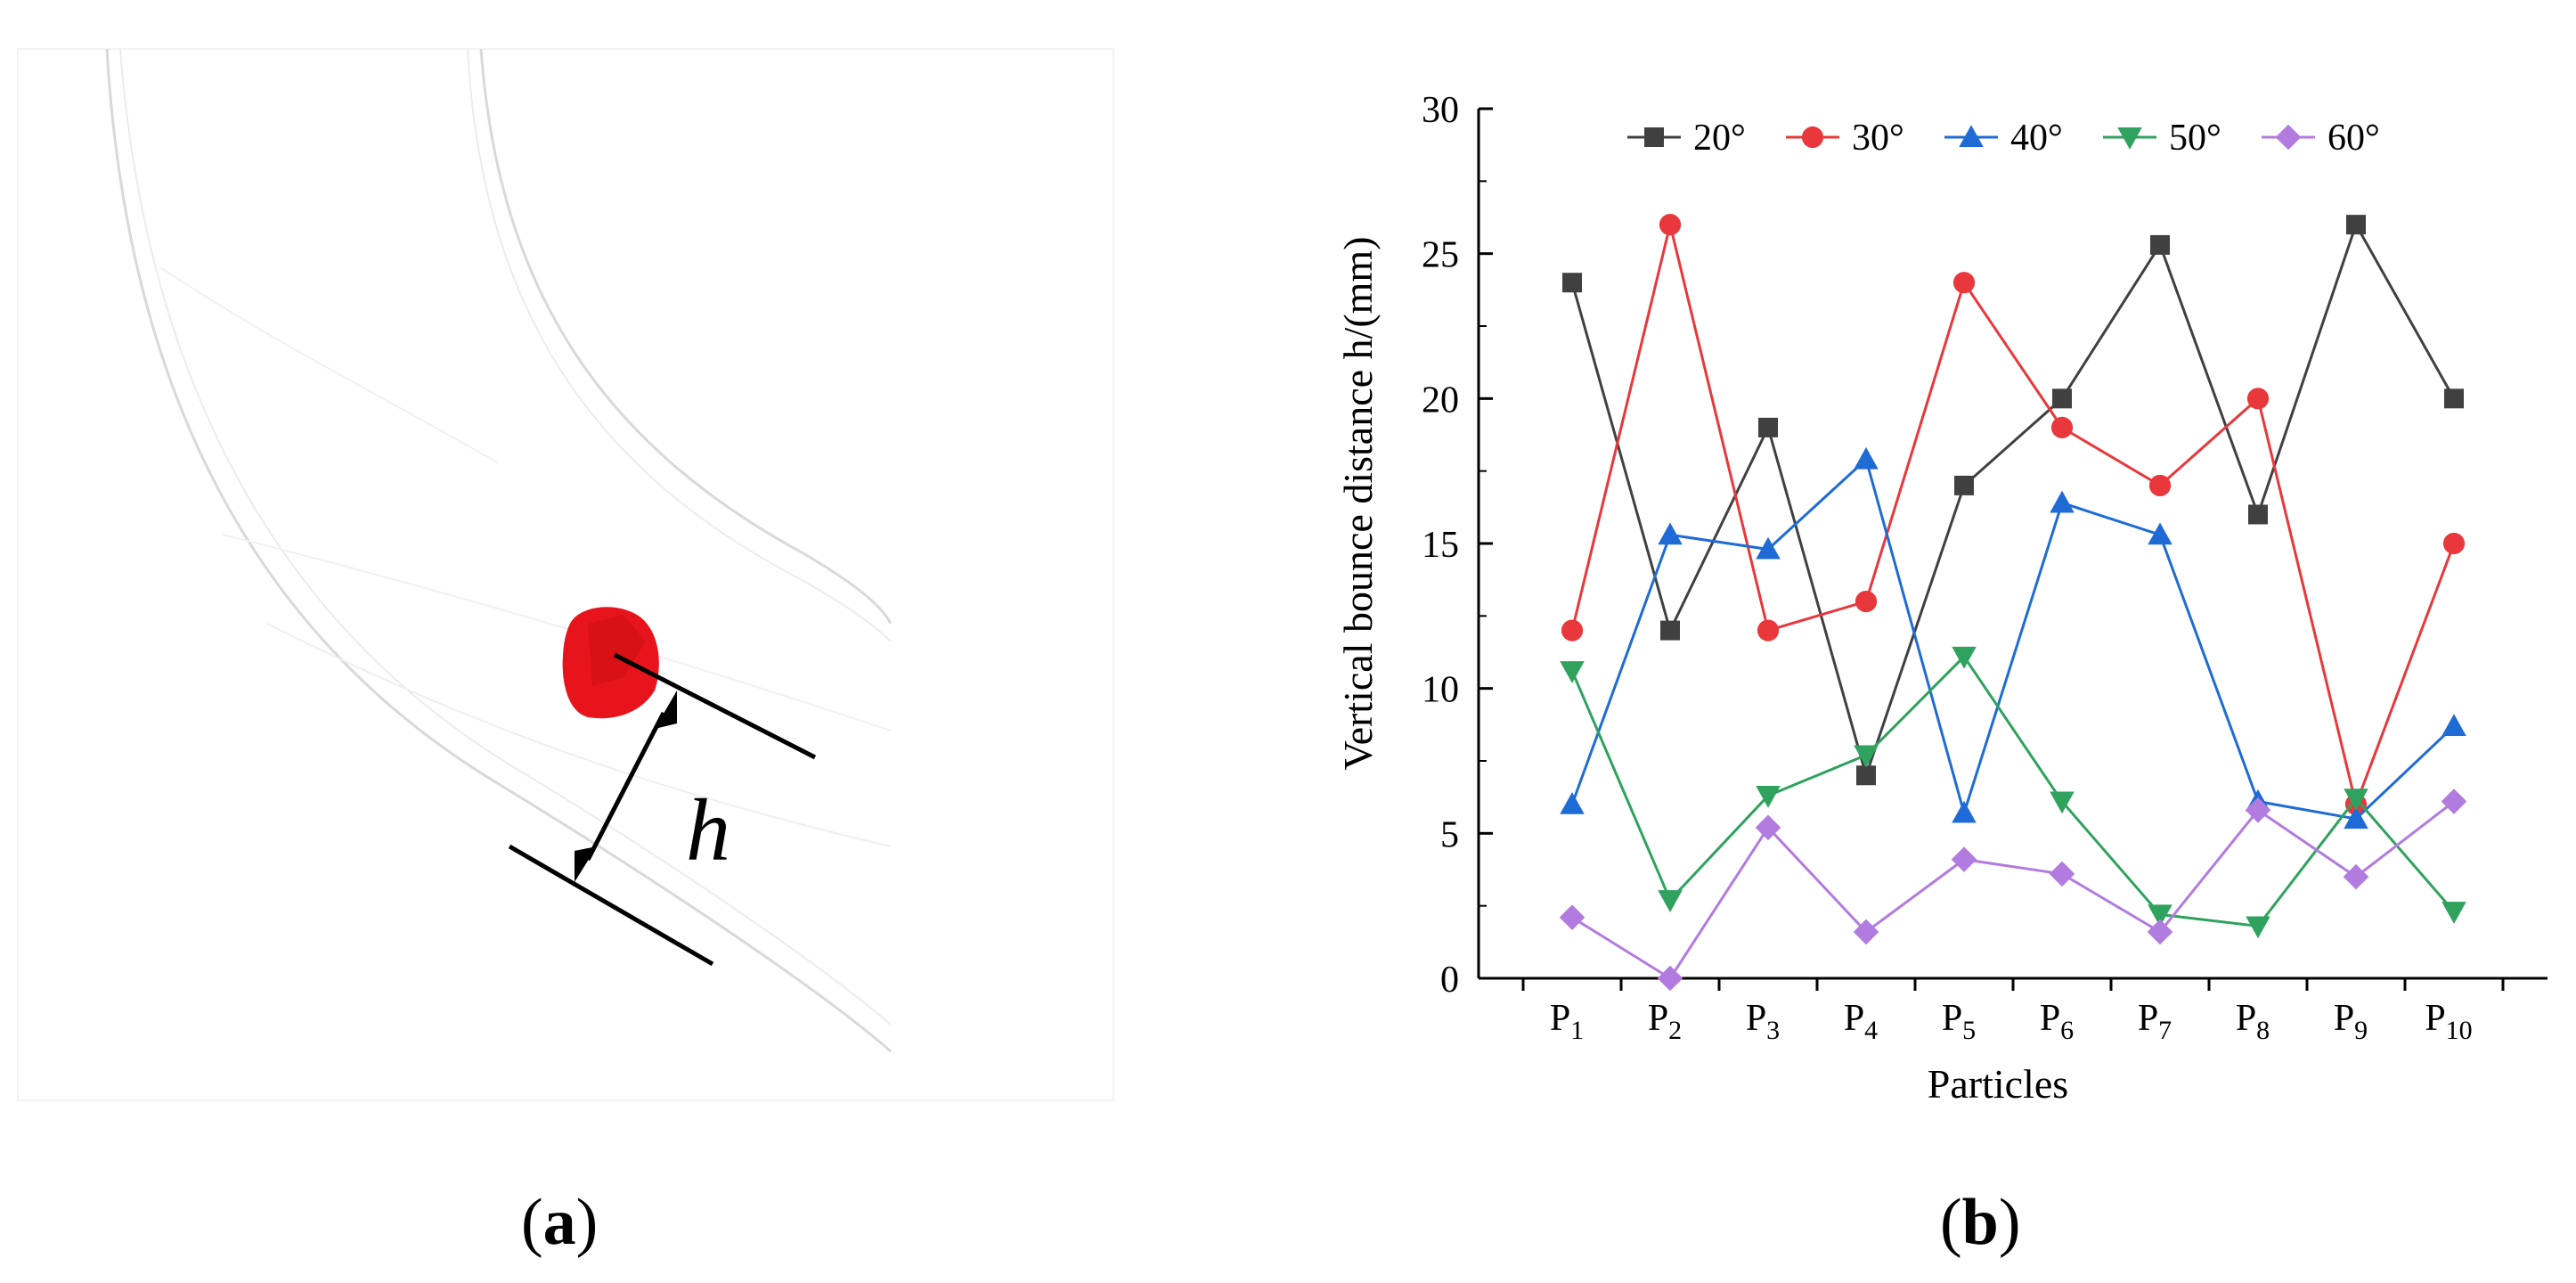  What do you see at coordinates (1959, 1021) in the screenshot?
I see `x-tick-label: P5` at bounding box center [1959, 1021].